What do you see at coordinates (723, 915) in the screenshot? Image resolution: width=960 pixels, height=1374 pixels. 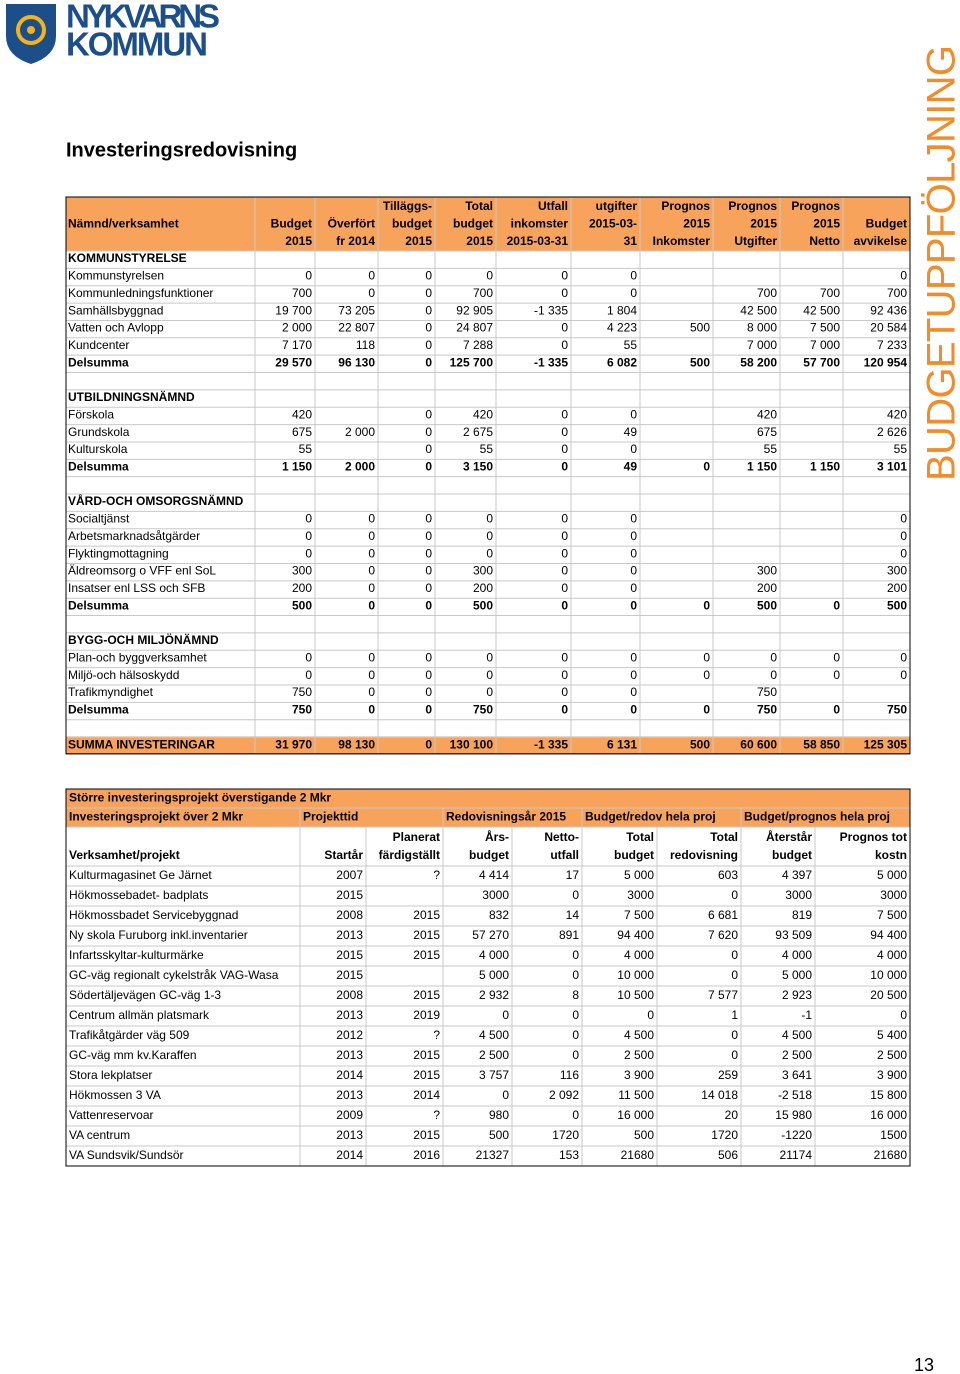 I see `cell-value: 6 681` at bounding box center [723, 915].